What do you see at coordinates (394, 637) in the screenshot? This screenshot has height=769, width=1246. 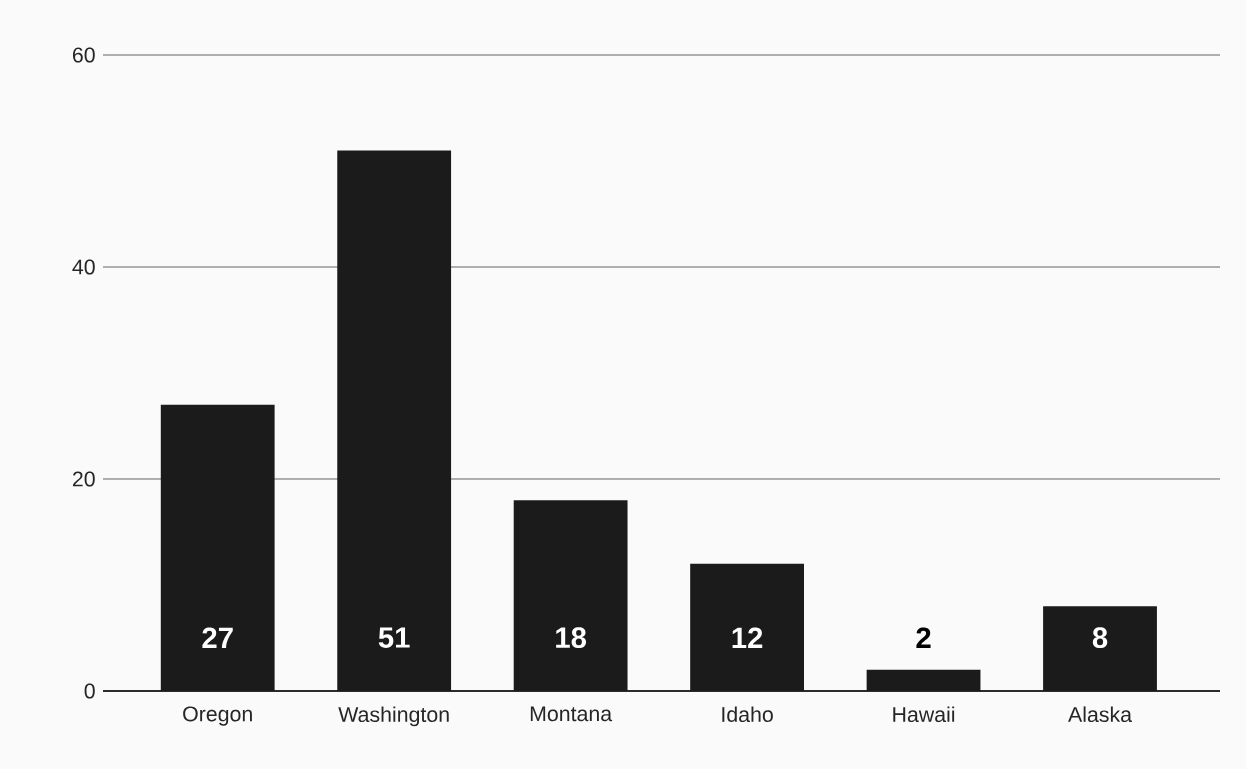 I see `data-label: 51` at bounding box center [394, 637].